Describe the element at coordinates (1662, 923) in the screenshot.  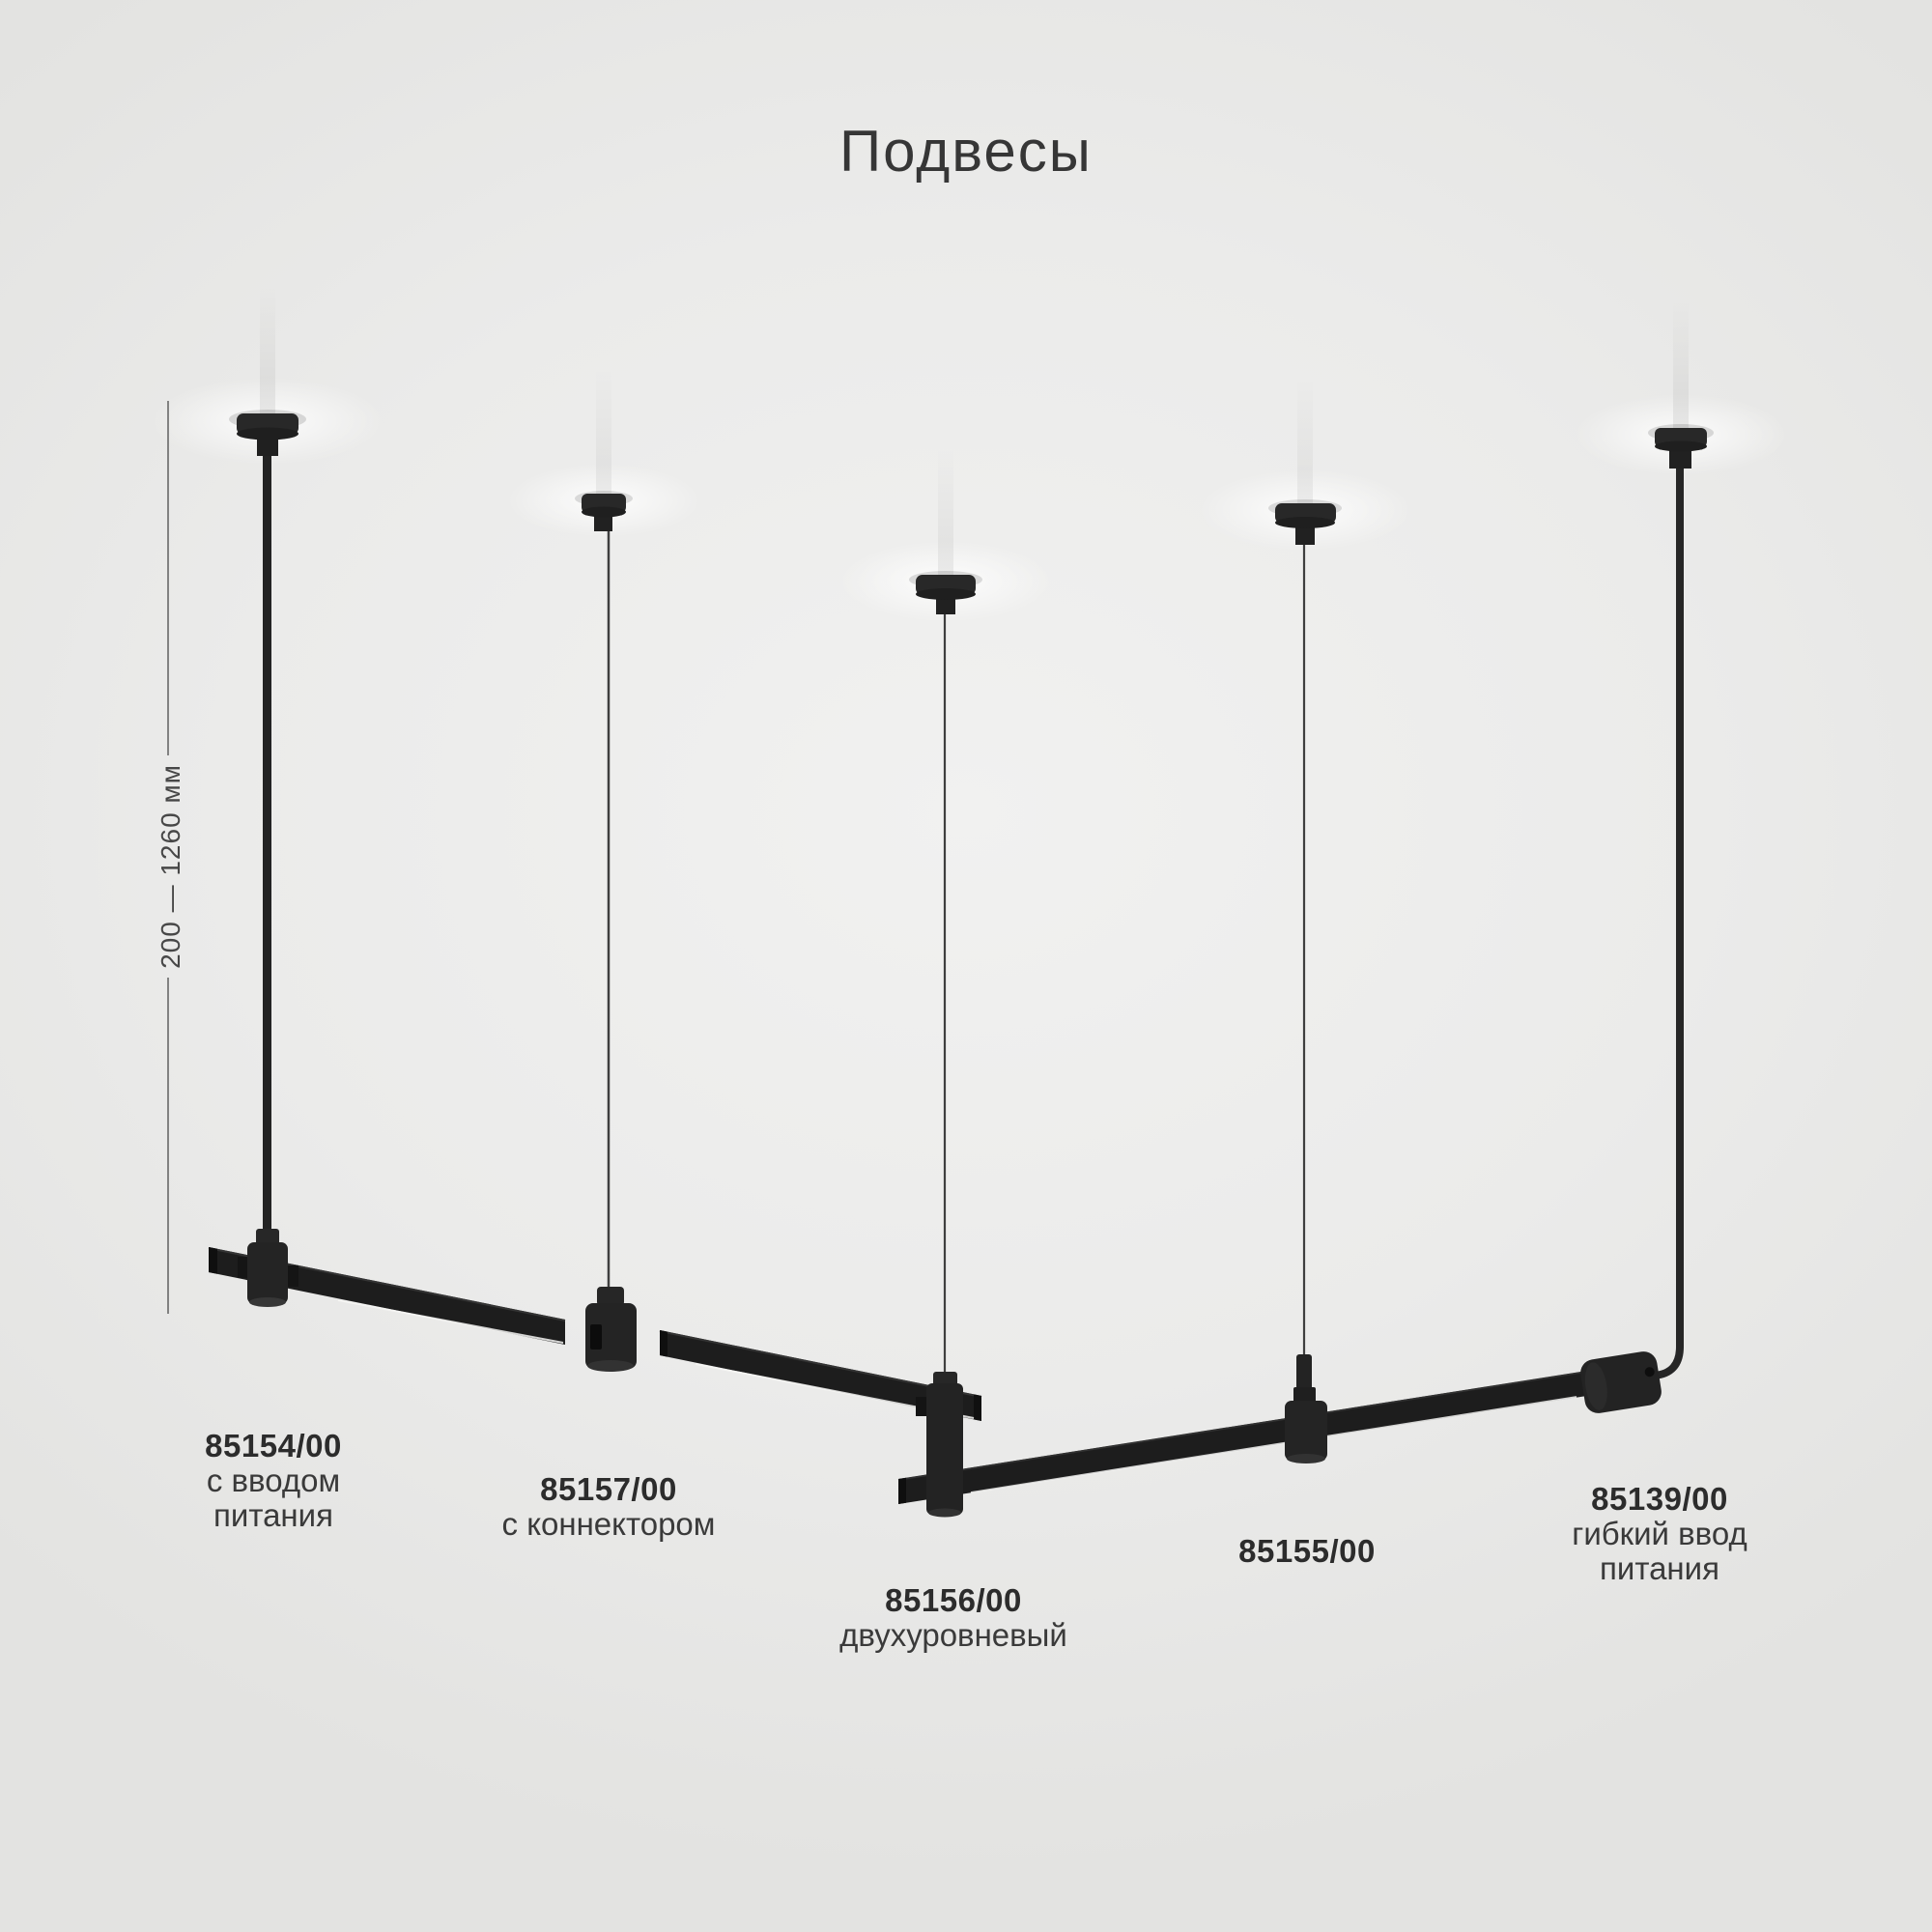
I see `flexible-power-cable` at that location.